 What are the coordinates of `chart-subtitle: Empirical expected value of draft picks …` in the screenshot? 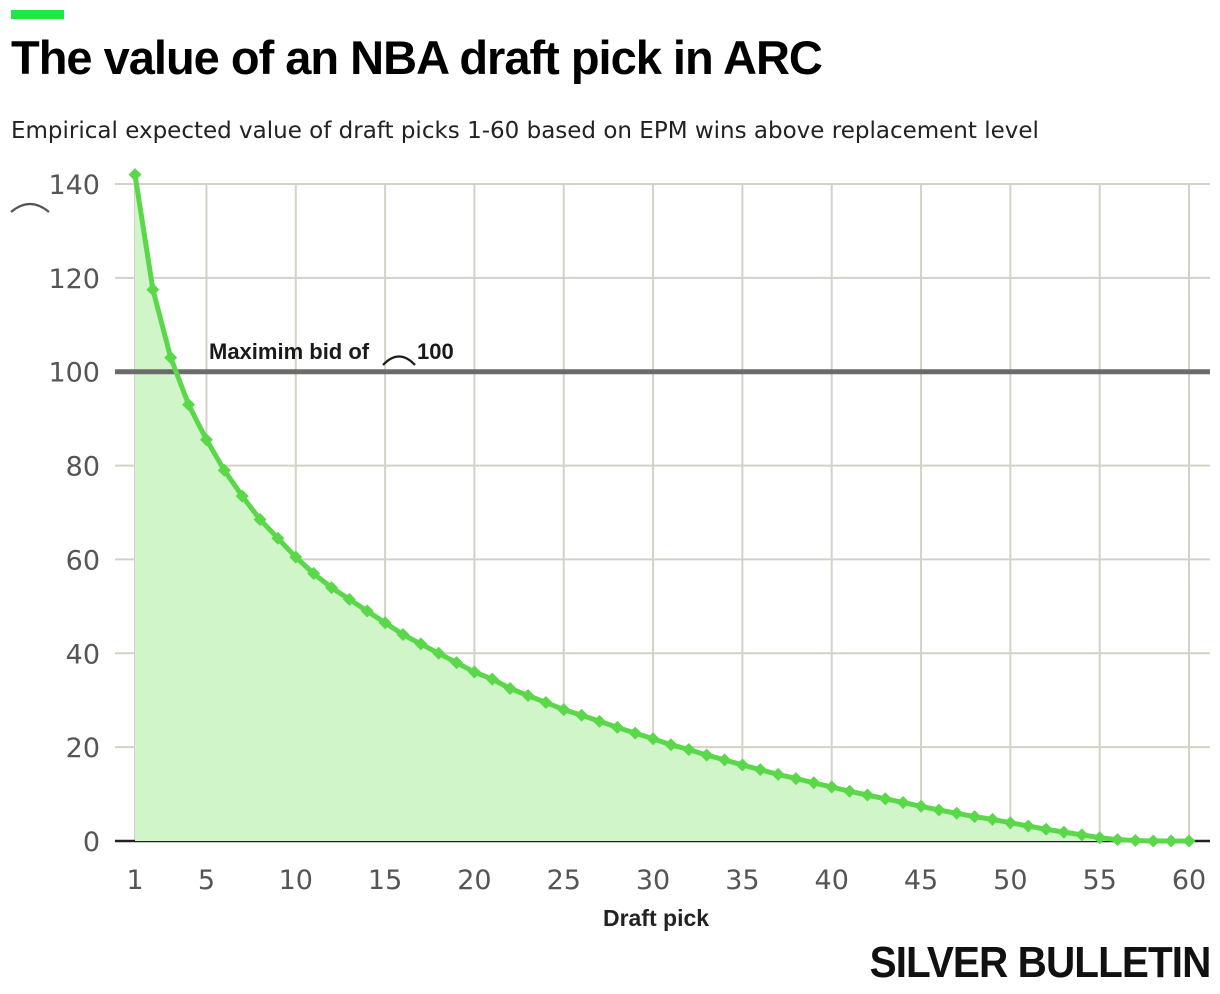 It's located at (525, 131).